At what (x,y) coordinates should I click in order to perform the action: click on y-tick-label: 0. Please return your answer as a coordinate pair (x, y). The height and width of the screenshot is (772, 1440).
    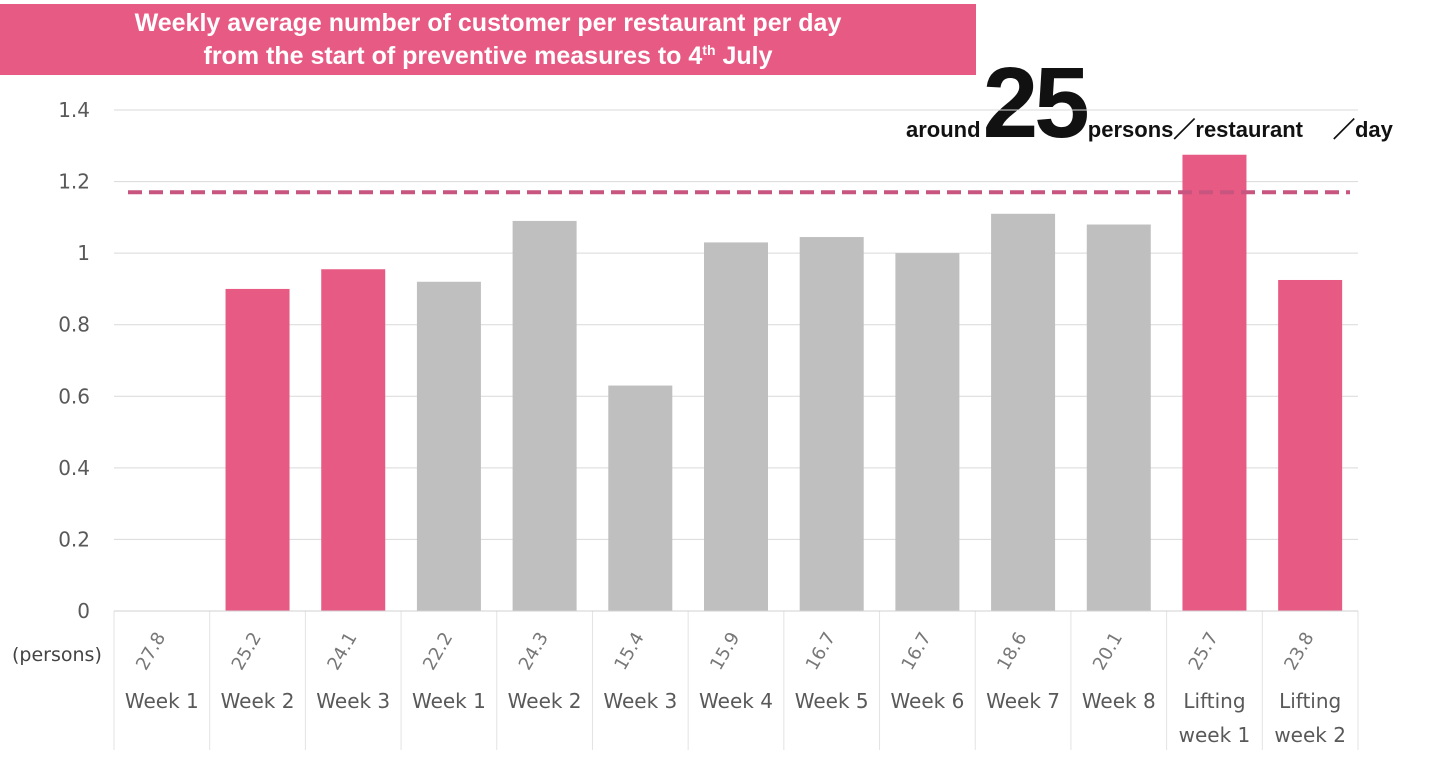
    Looking at the image, I should click on (83, 611).